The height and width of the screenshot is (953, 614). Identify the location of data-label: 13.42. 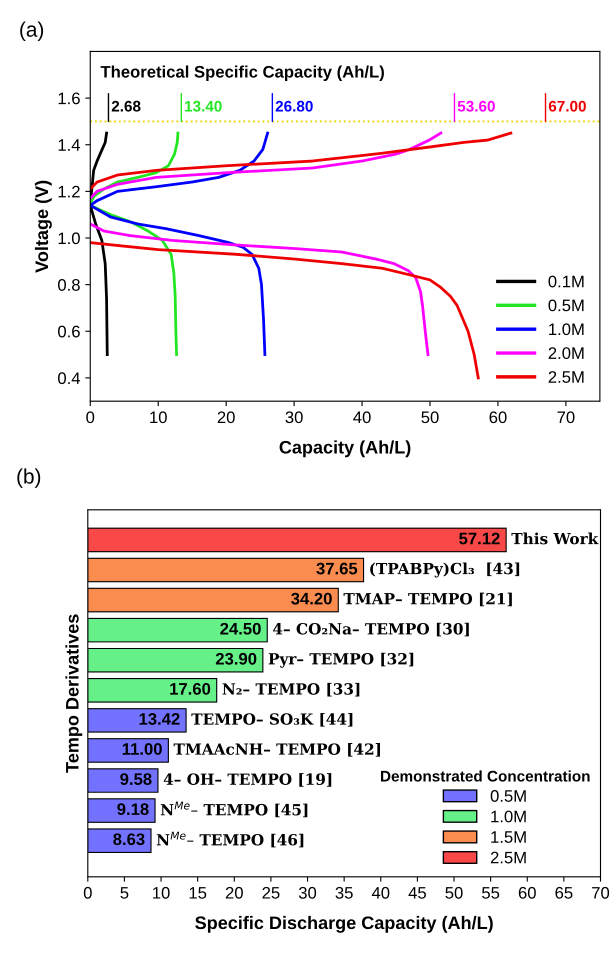
(160, 719).